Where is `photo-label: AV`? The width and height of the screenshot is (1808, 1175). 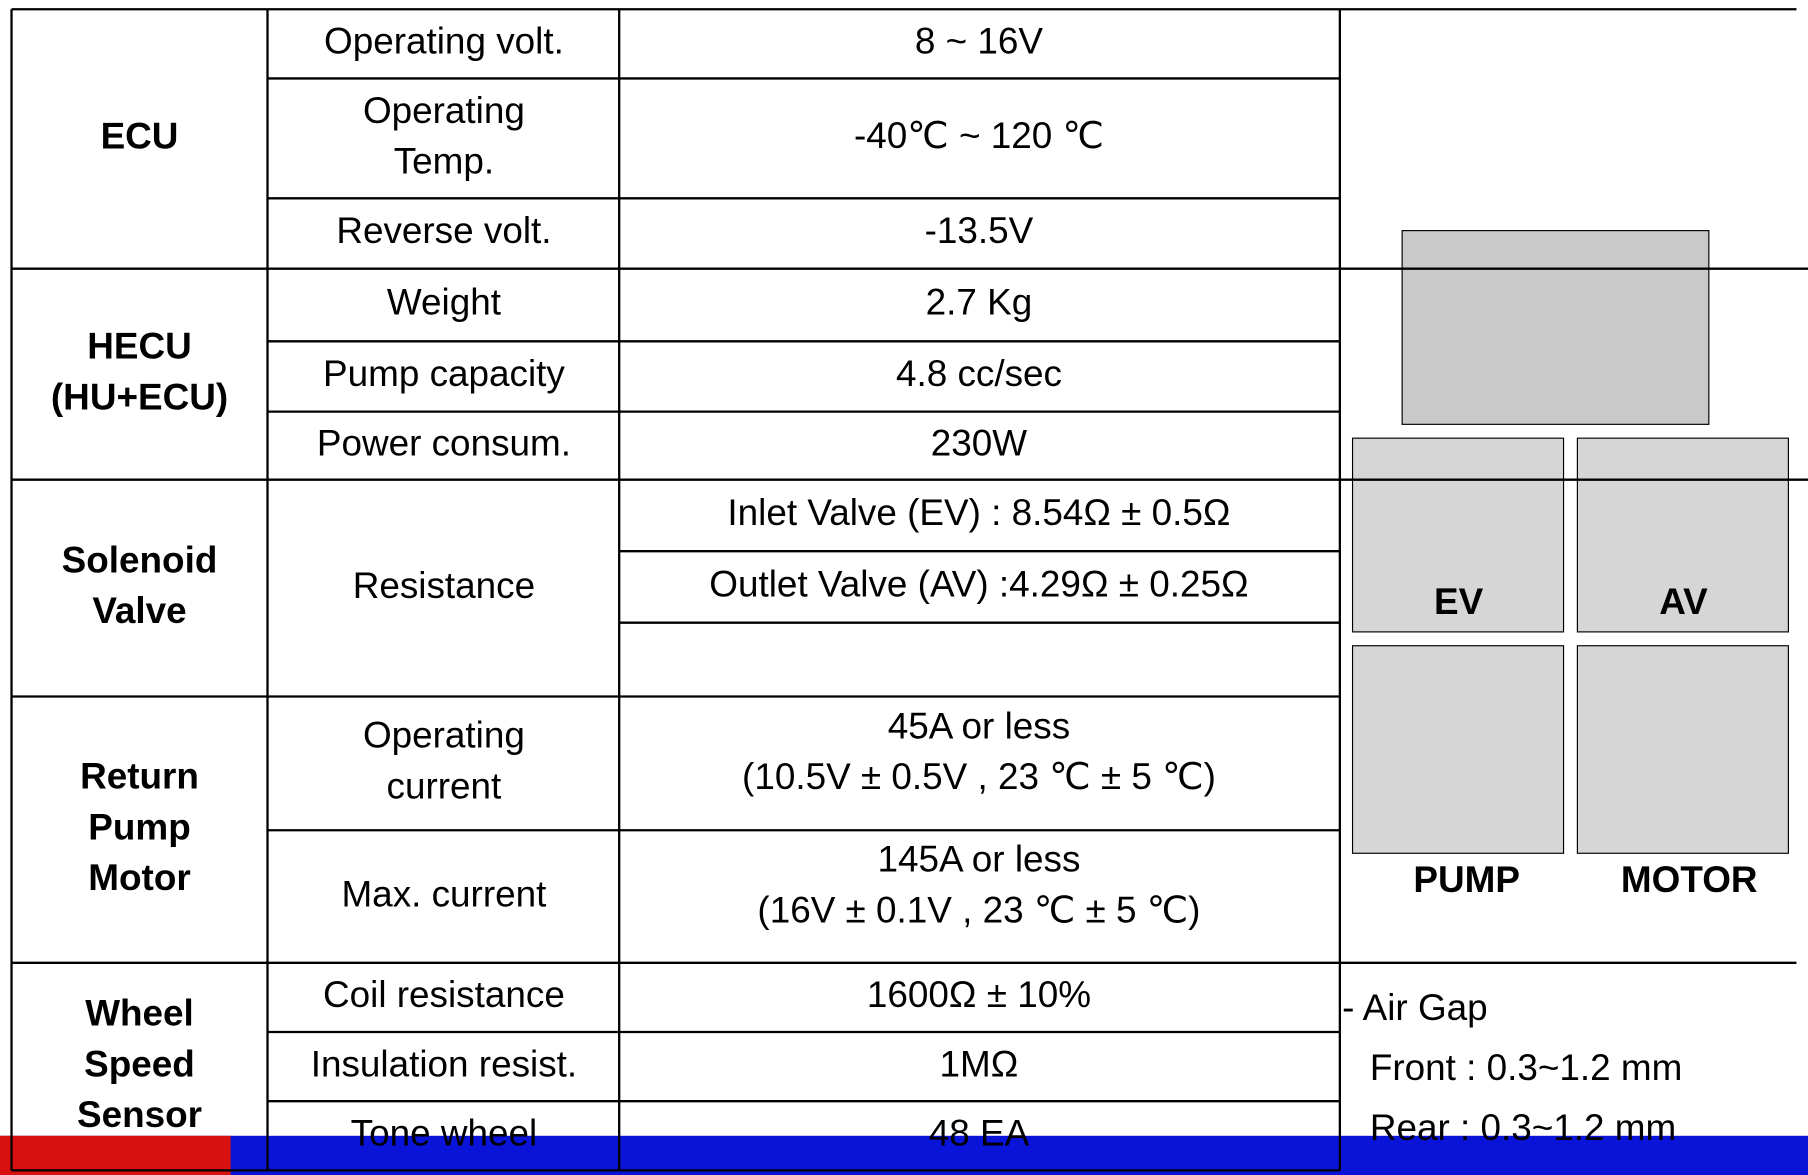
photo-label: AV is located at coordinates (1683, 601).